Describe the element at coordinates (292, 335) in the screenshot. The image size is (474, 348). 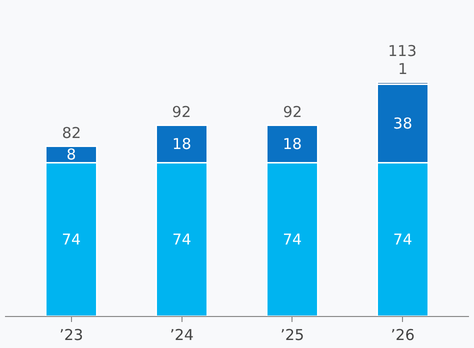
I see `x-tick-label: ’25` at that location.